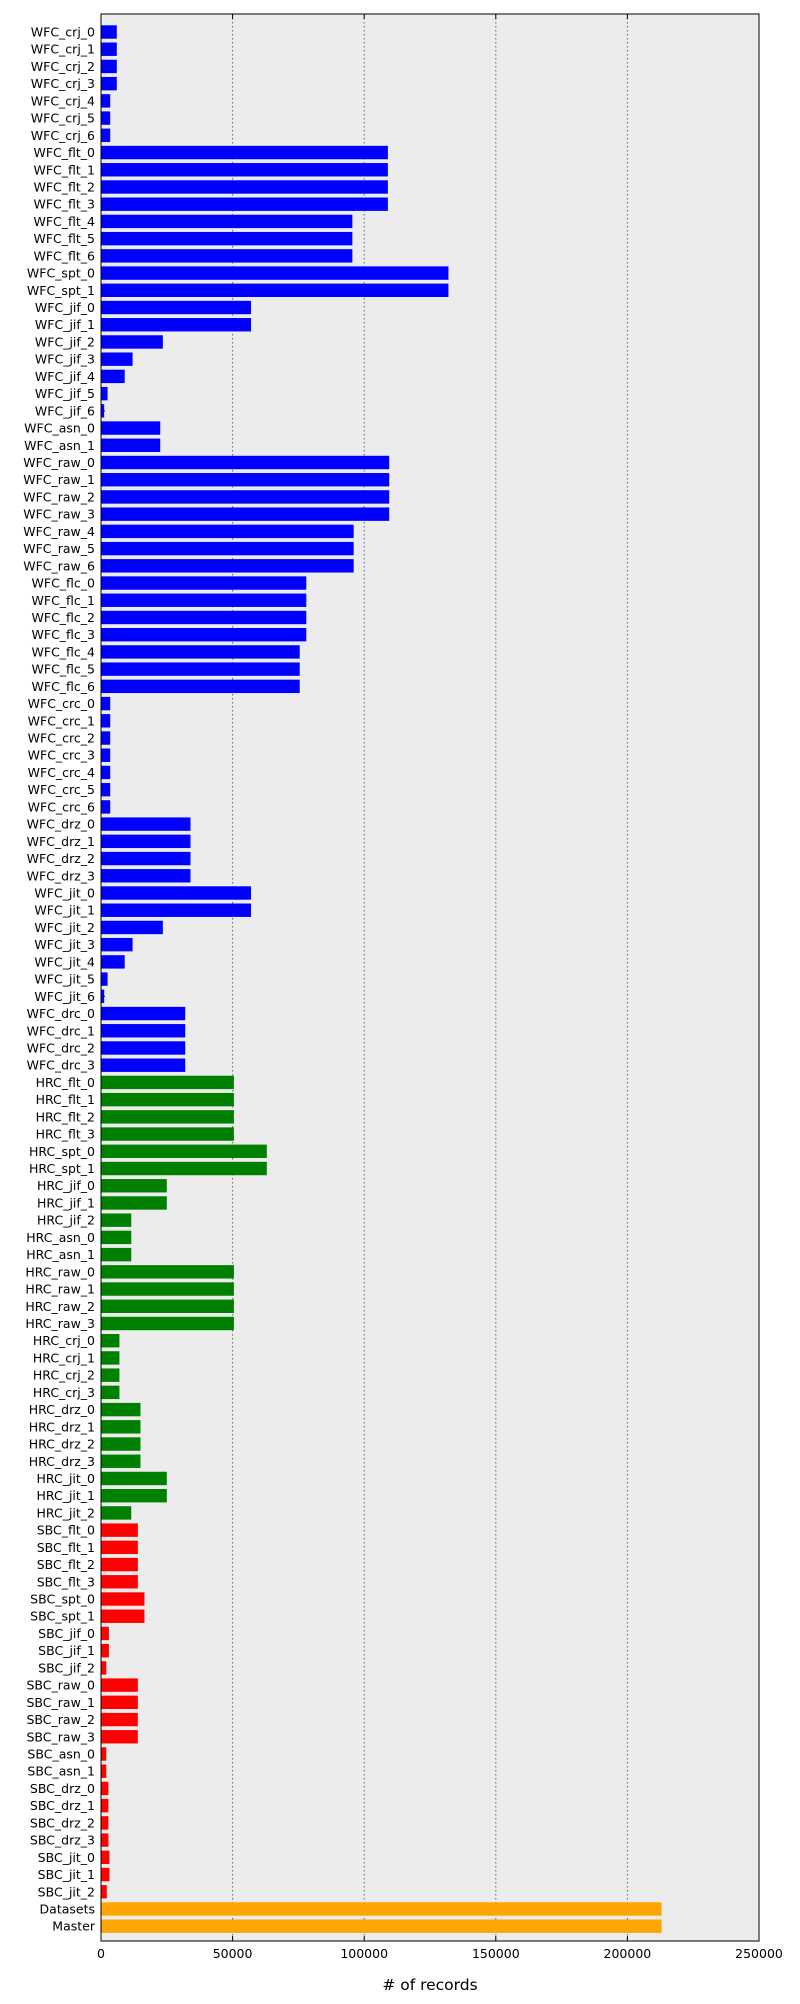 This screenshot has height=2004, width=800. Describe the element at coordinates (61, 703) in the screenshot. I see `y-tick-label: WFC_crc_0` at that location.